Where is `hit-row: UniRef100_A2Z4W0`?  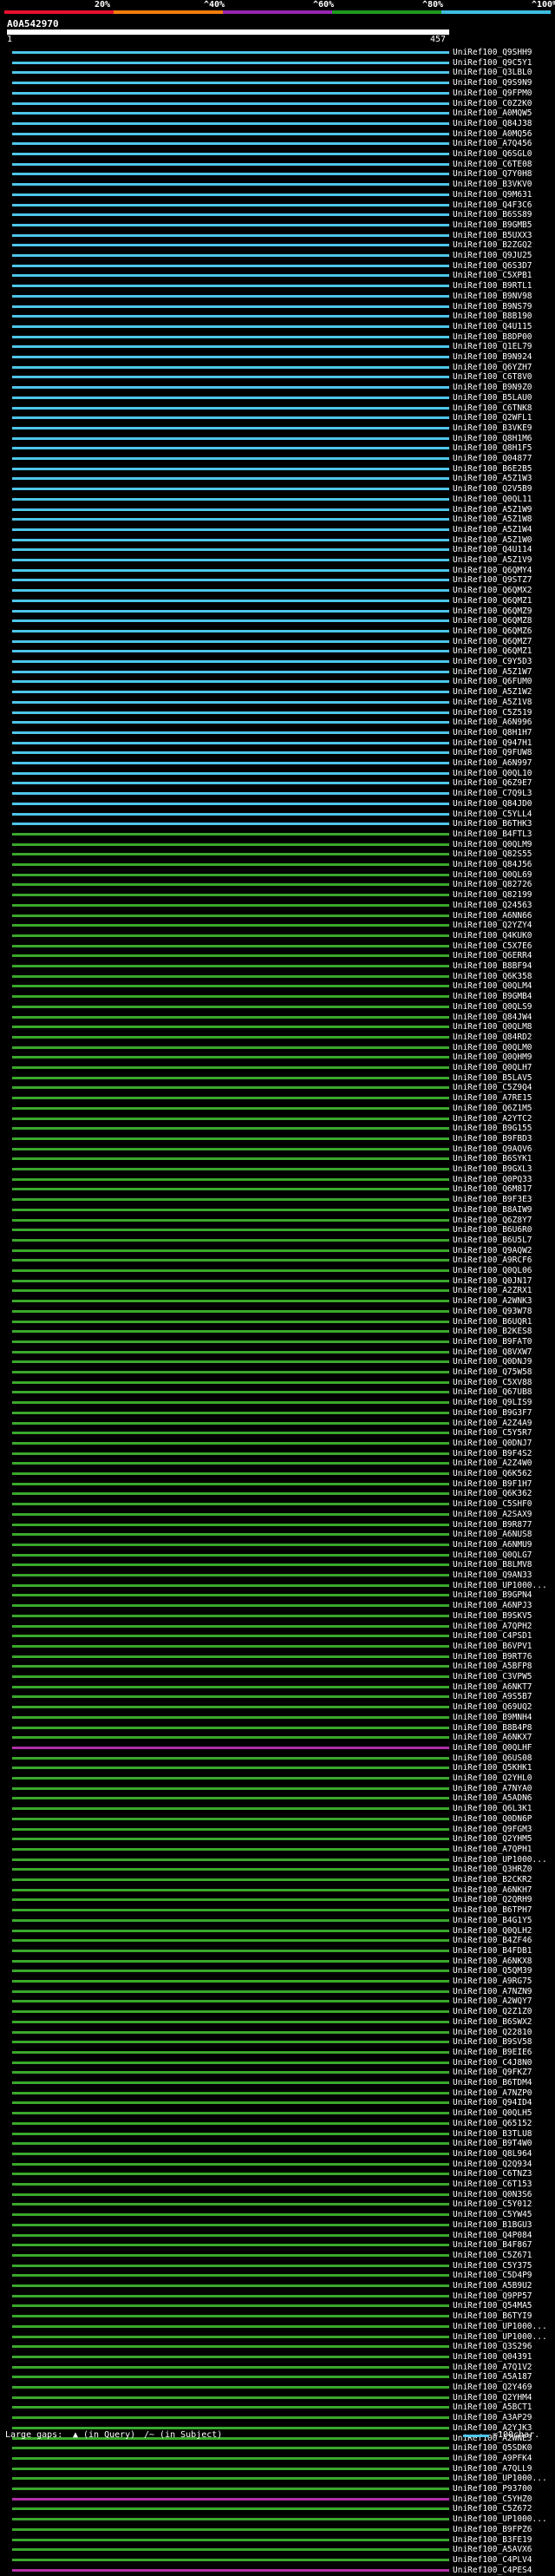
hit-row: UniRef100_A2Z4W0 is located at coordinates (277, 1463).